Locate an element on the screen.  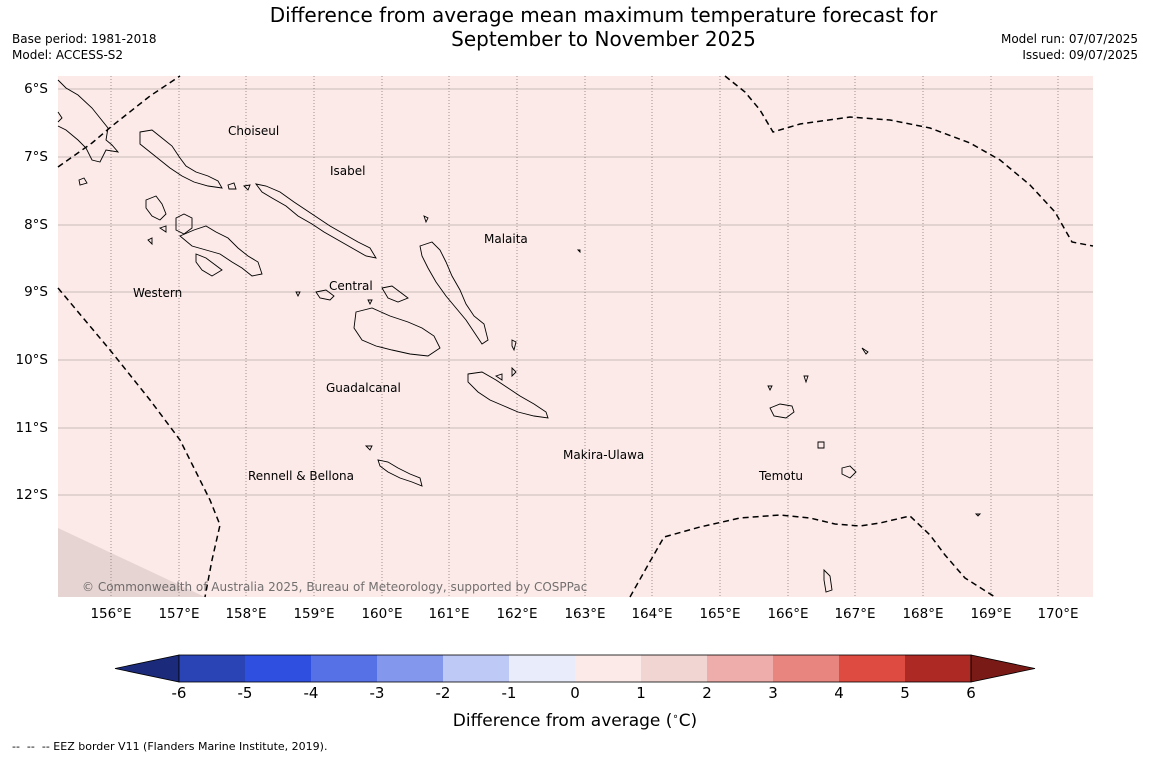
colorbar-extend-high is located at coordinates (1003, 668).